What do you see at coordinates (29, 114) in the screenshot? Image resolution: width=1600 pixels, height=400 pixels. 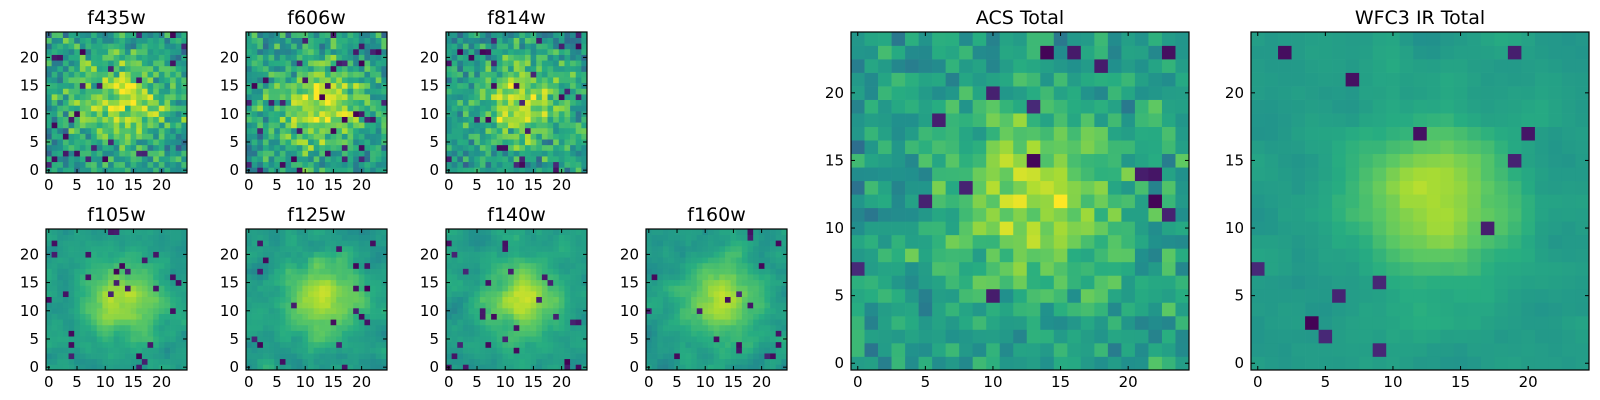 I see `y-tick-label: 10` at bounding box center [29, 114].